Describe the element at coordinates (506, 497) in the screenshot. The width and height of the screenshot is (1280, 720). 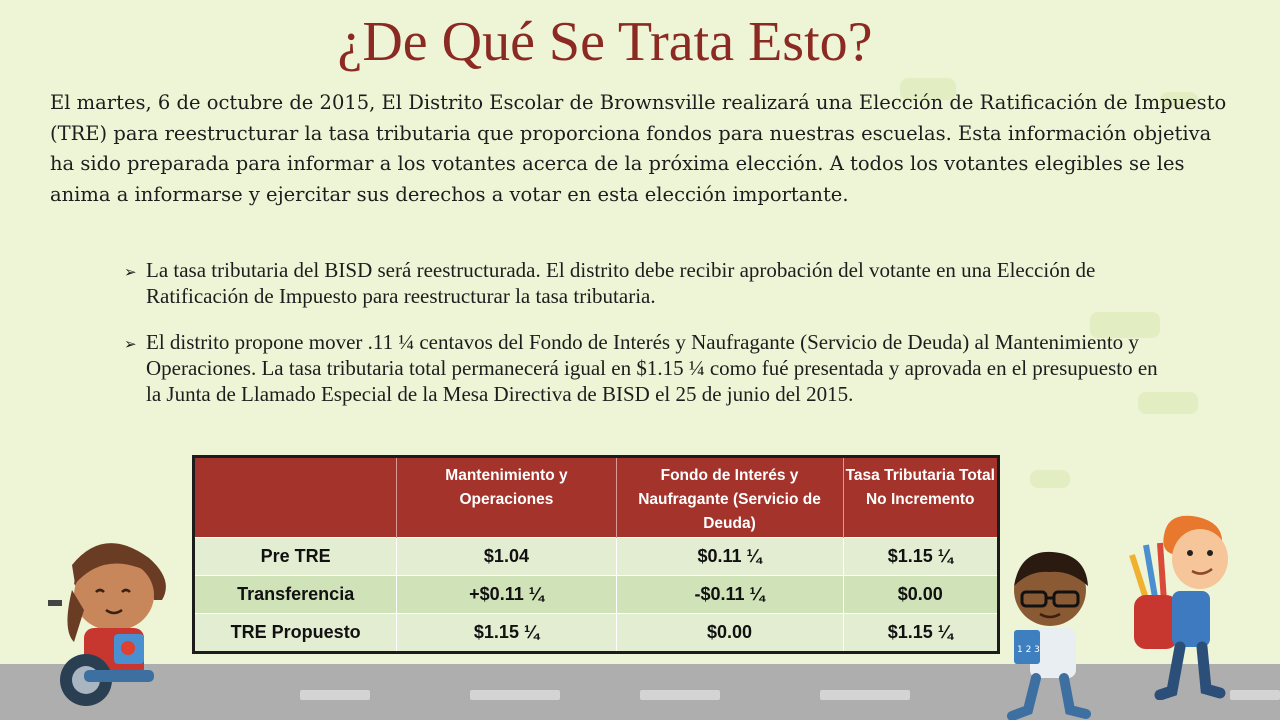
I see `table-header-cell: Mantenimiento y Operaciones` at that location.